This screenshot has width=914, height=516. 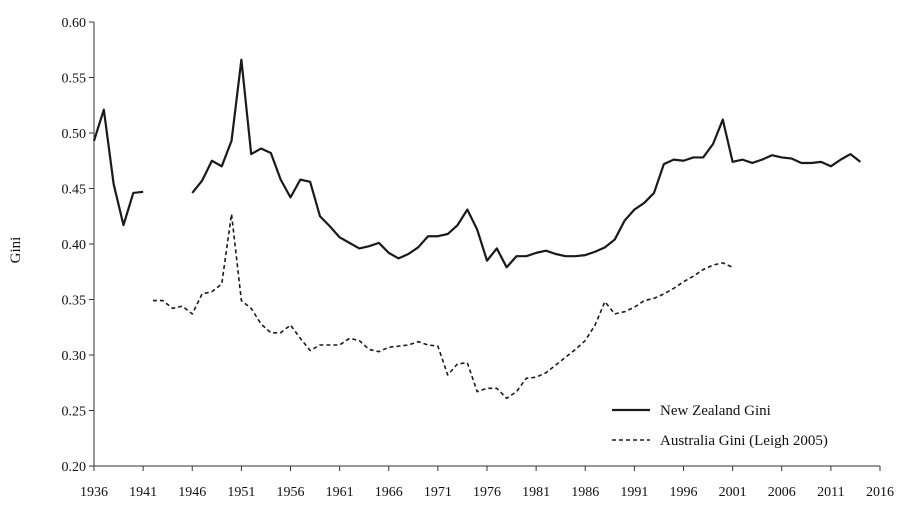 I want to click on y-axis: 0.20 0.25 0.30 0.35 0.40 0.45 0.50 0.55 0.60, so click(x=78, y=245).